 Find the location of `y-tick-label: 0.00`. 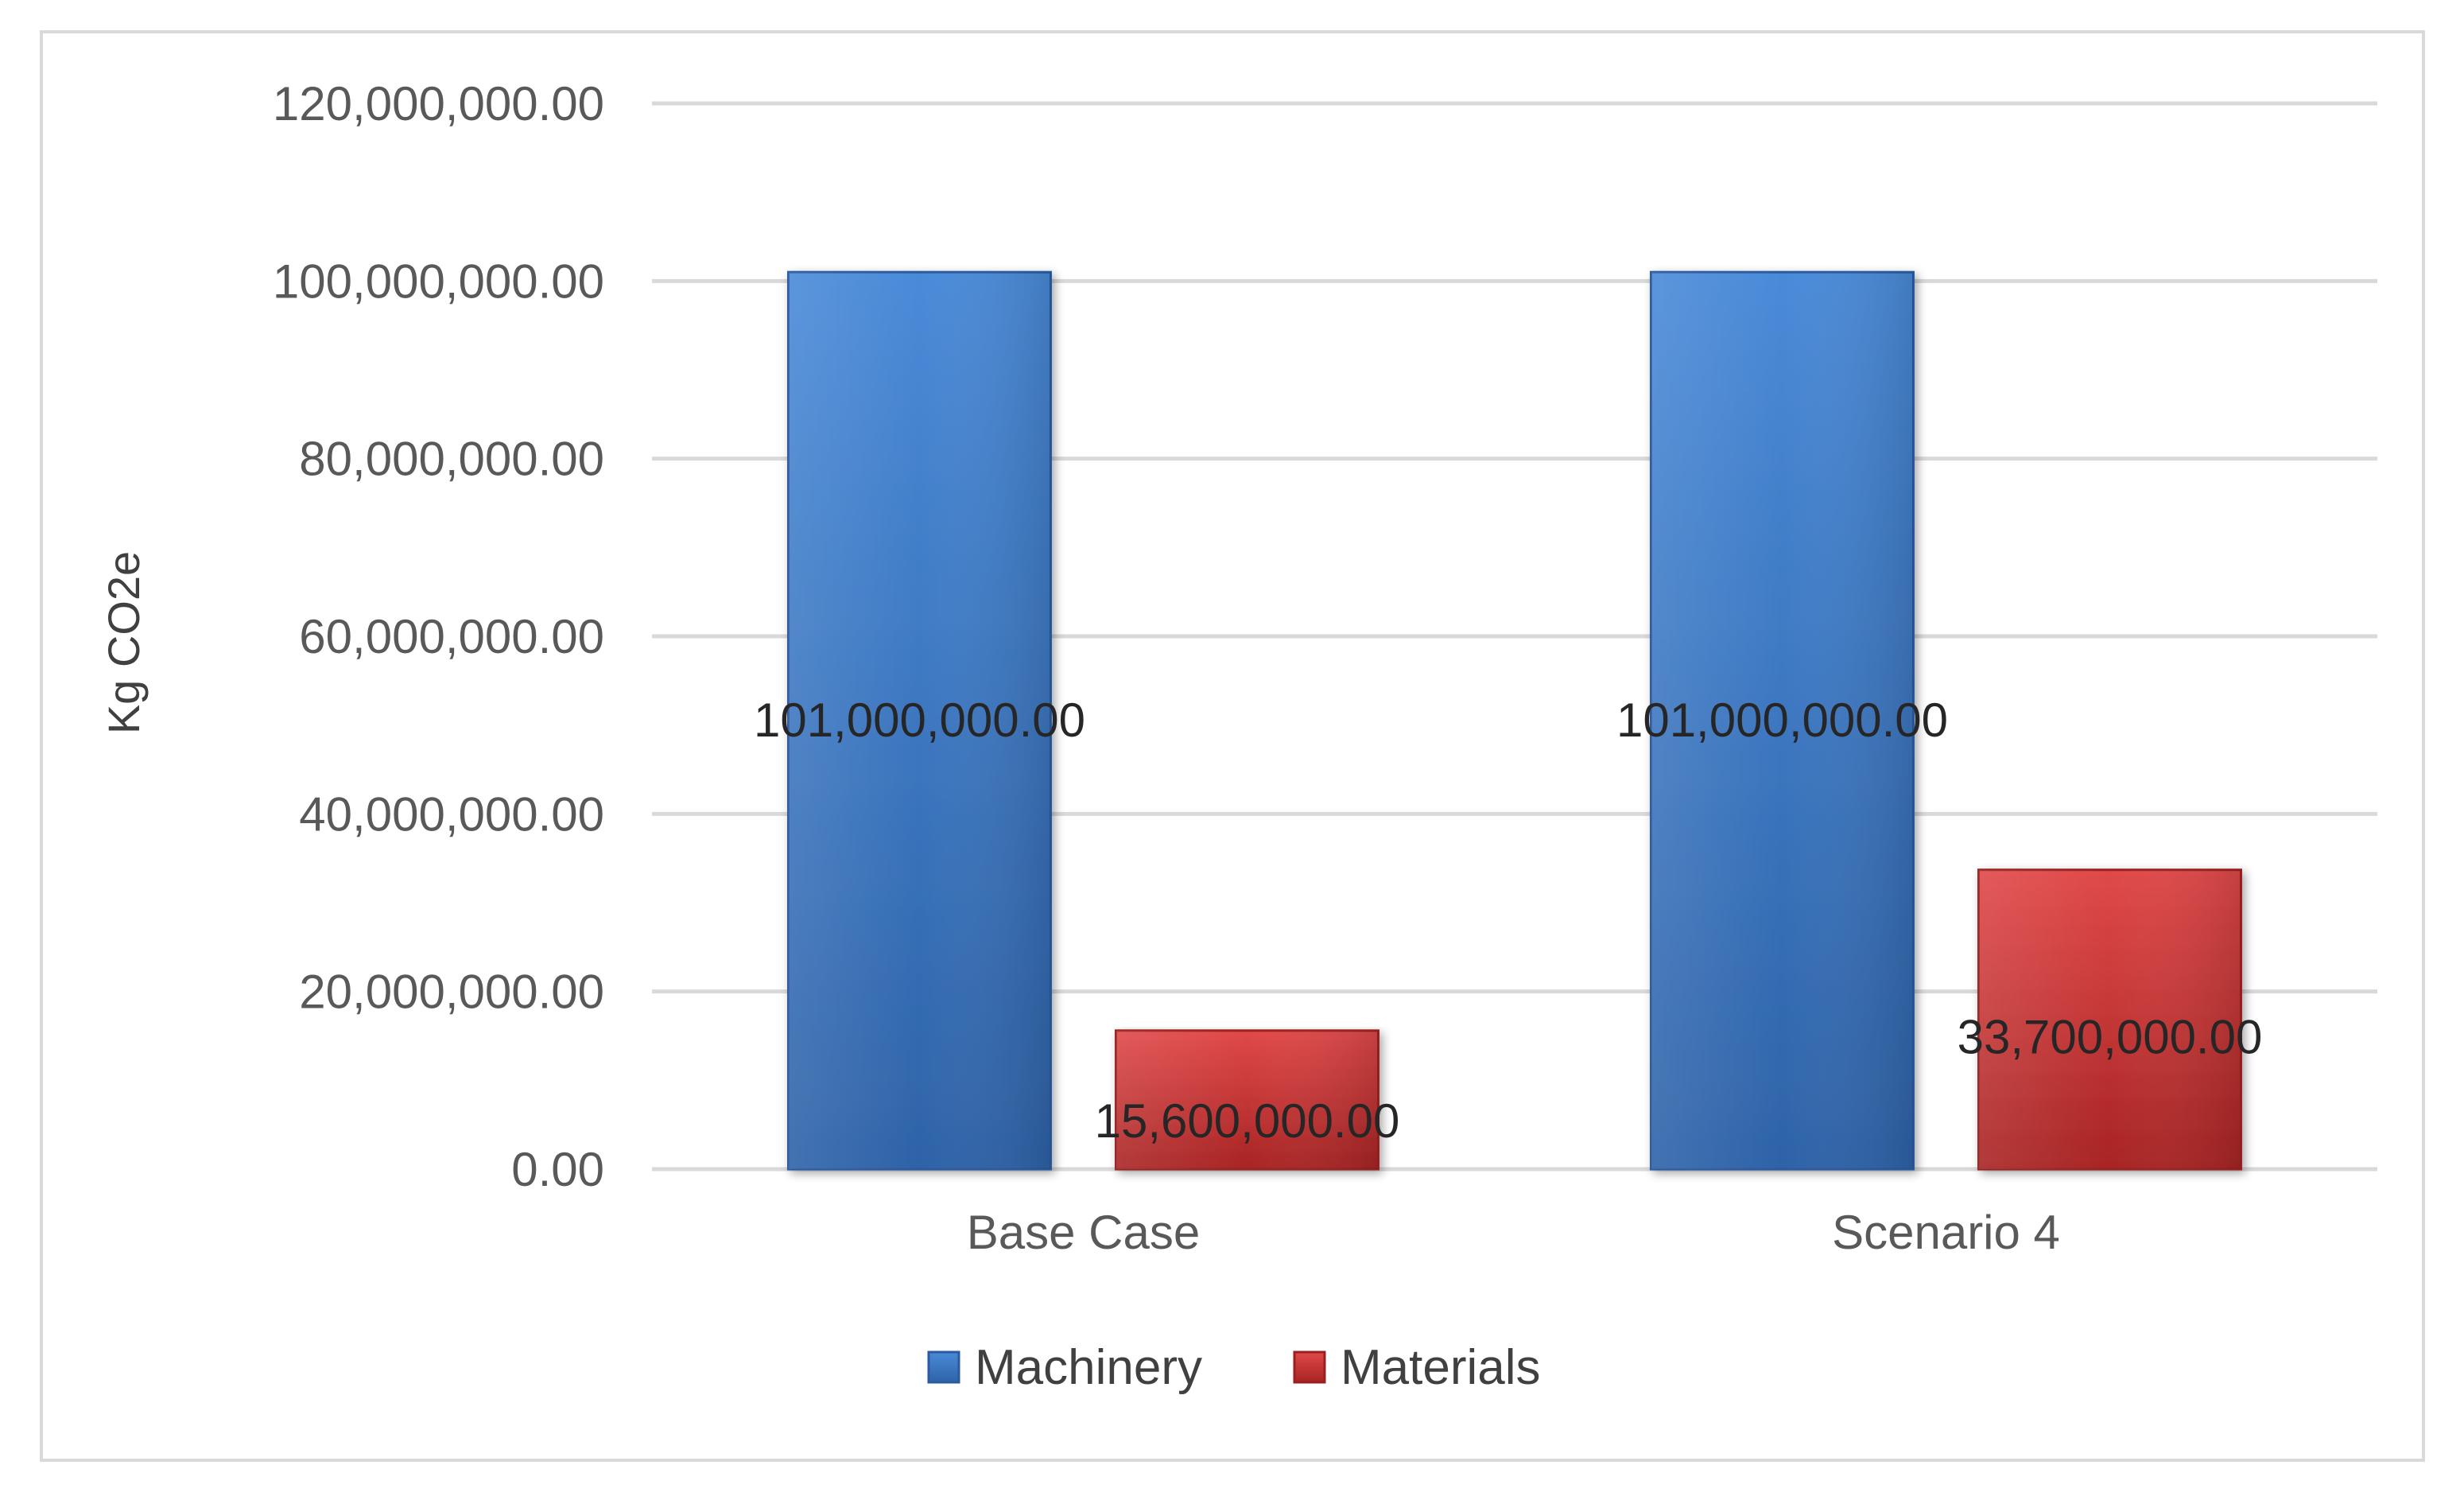

y-tick-label: 0.00 is located at coordinates (557, 1169).